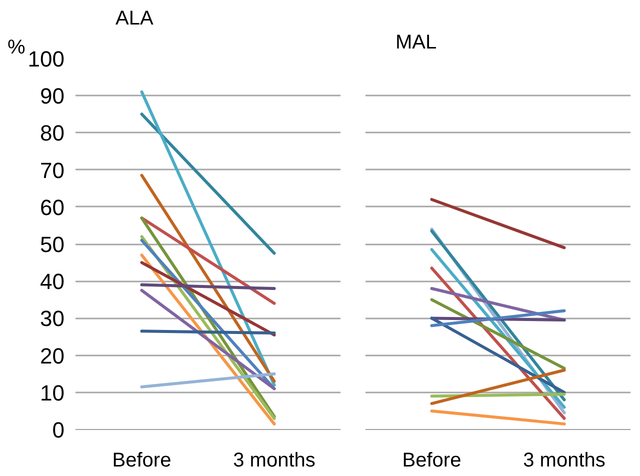  Describe the element at coordinates (416, 43) in the screenshot. I see `chart-title: MAL` at that location.